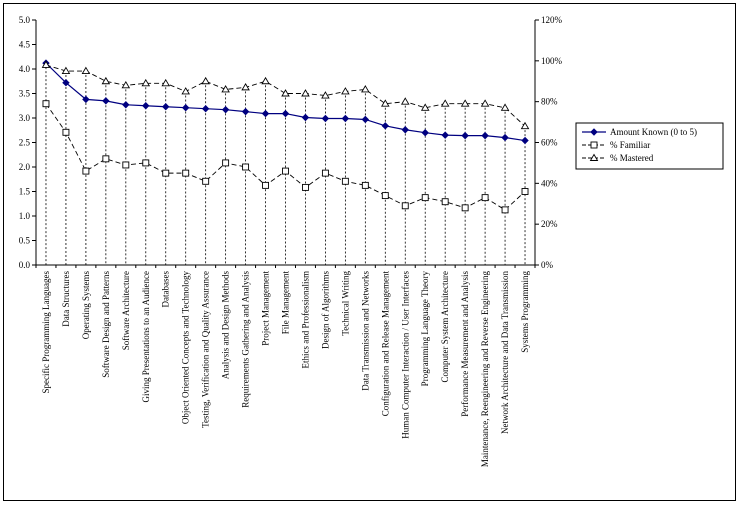 The width and height of the screenshot is (740, 505). Describe the element at coordinates (166, 289) in the screenshot. I see `category-label: Databases` at that location.